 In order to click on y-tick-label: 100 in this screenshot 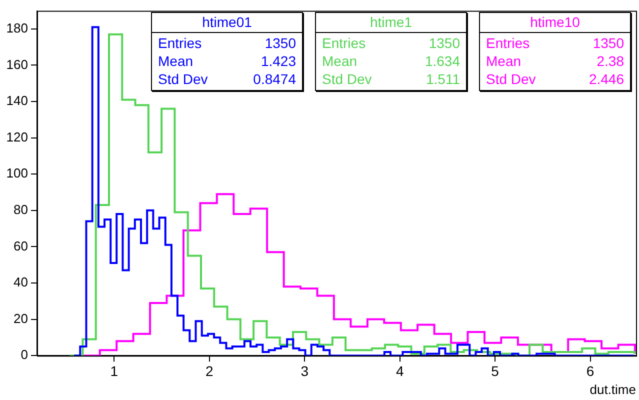, I will do `click(17, 173)`.